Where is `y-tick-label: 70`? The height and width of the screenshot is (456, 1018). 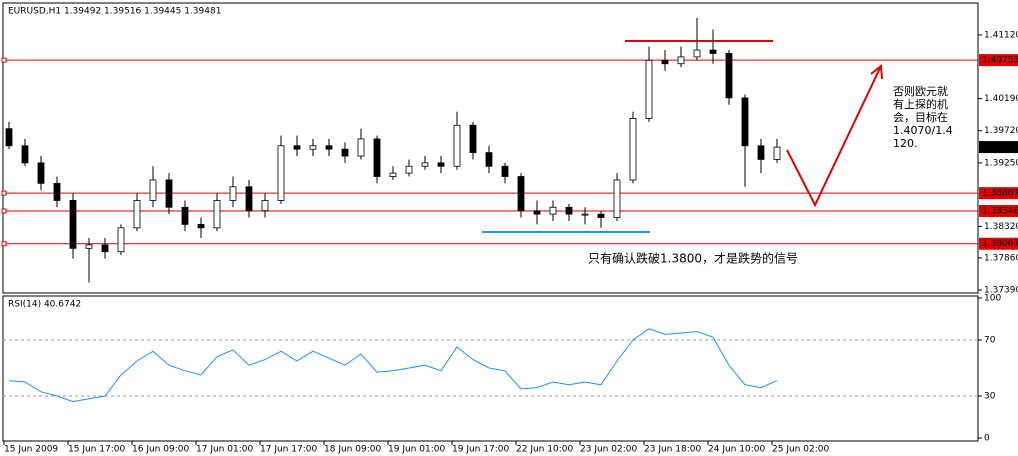
y-tick-label: 70 is located at coordinates (990, 341).